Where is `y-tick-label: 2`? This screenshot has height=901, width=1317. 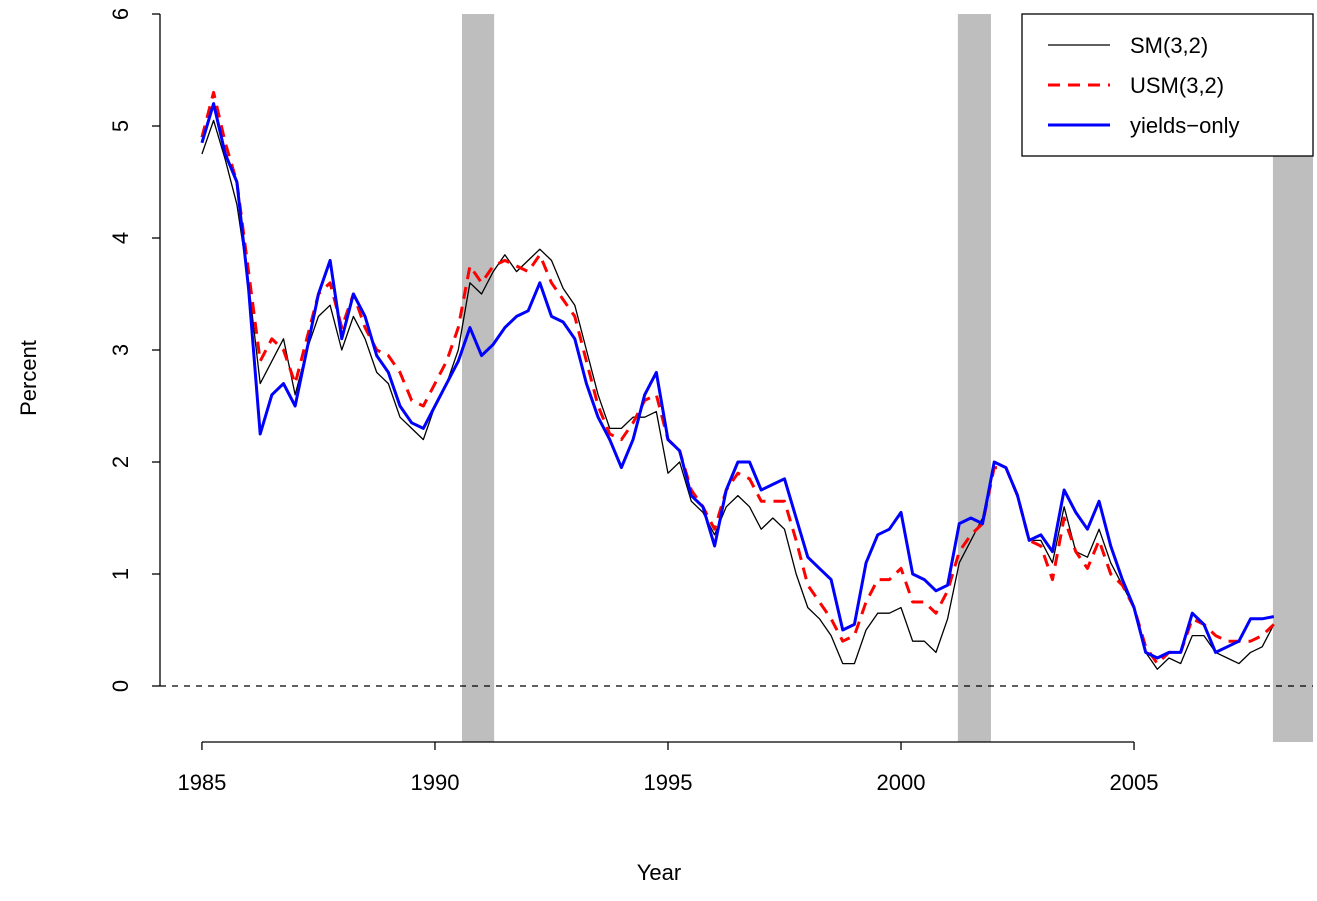
y-tick-label: 2 is located at coordinates (120, 462).